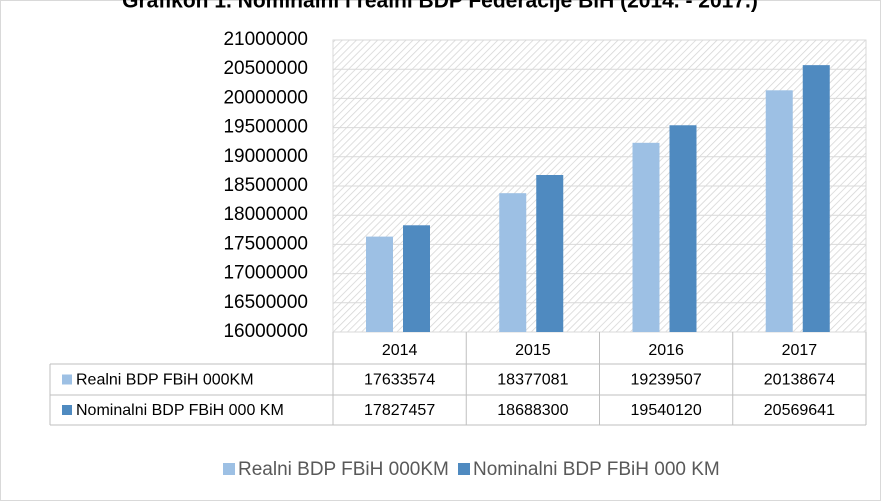 Image resolution: width=881 pixels, height=501 pixels. Describe the element at coordinates (532, 380) in the screenshot. I see `table-cell: 18377081` at that location.